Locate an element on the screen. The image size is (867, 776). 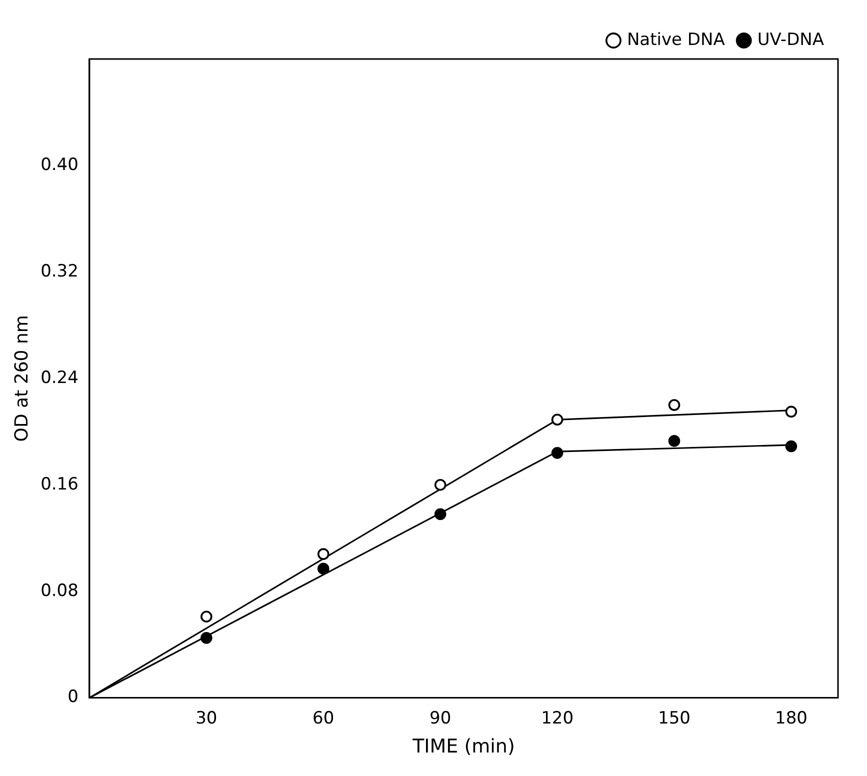
legend-label: UV-DNA is located at coordinates (790, 40).